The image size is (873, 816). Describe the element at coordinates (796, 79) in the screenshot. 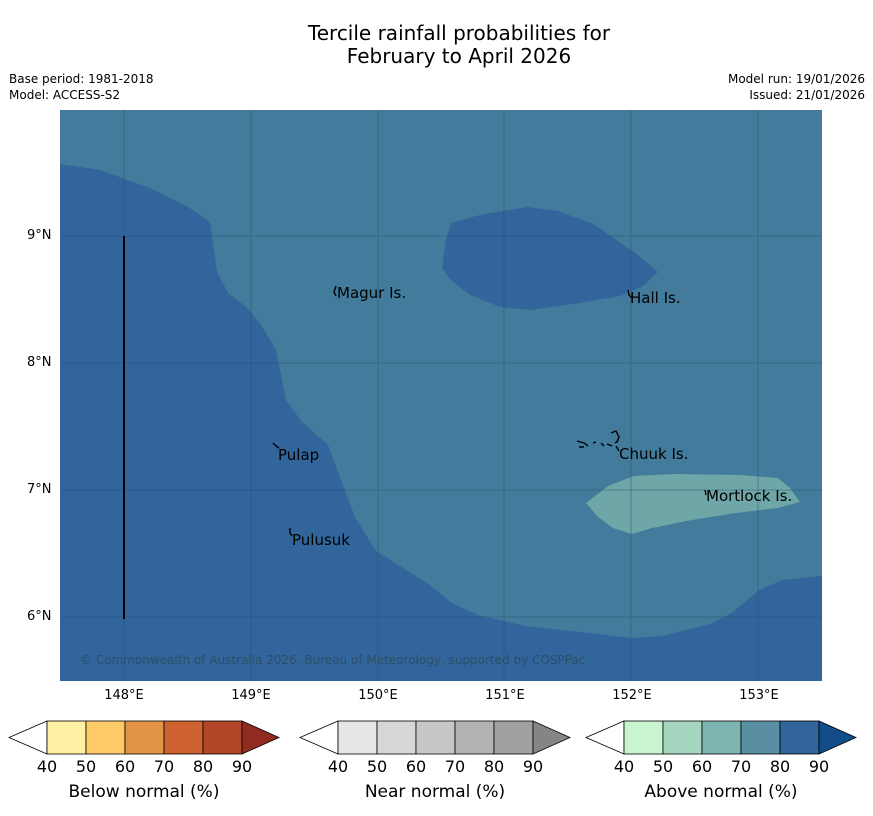

I see `model-run: Model run: 19/01/2026` at that location.